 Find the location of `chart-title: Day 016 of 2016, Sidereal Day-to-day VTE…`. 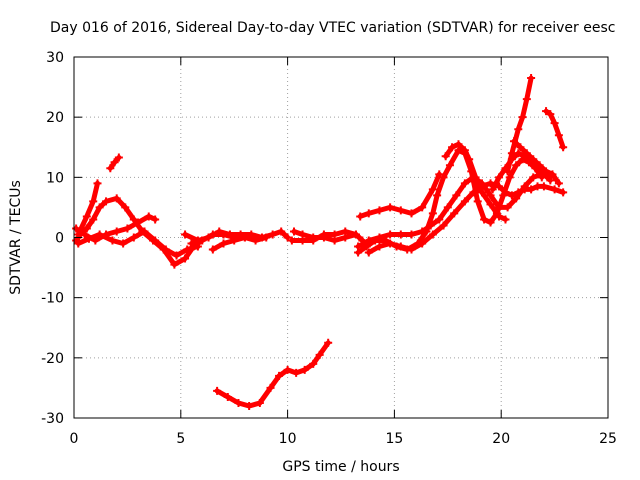

chart-title: Day 016 of 2016, Sidereal Day-to-day VTE… is located at coordinates (332, 28).